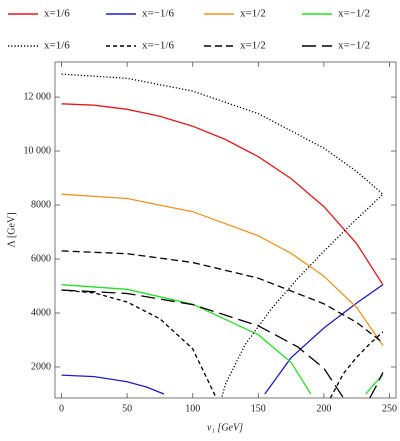  Describe the element at coordinates (323, 408) in the screenshot. I see `x-tick-label: 200` at that location.